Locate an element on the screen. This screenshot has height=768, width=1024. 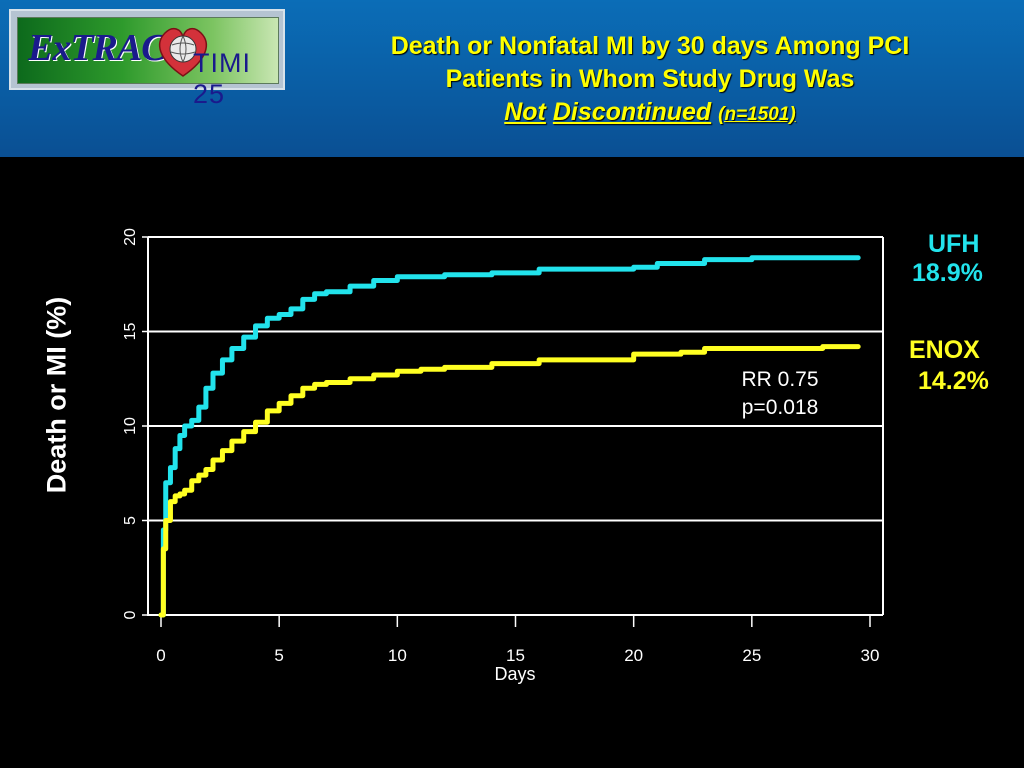
legend-enox-value: 14.2% is located at coordinates (953, 381).